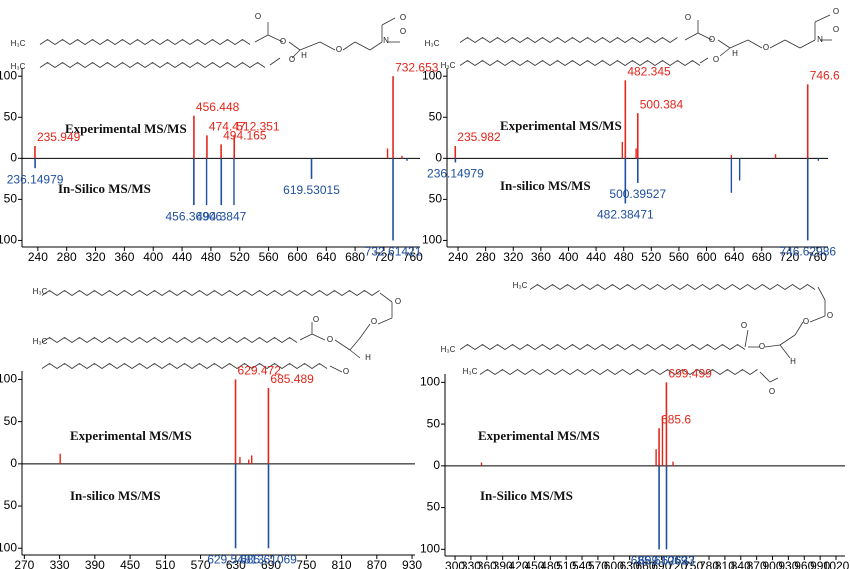 The width and height of the screenshot is (850, 569). Describe the element at coordinates (646, 564) in the screenshot. I see `x-tick-label: 660` at that location.